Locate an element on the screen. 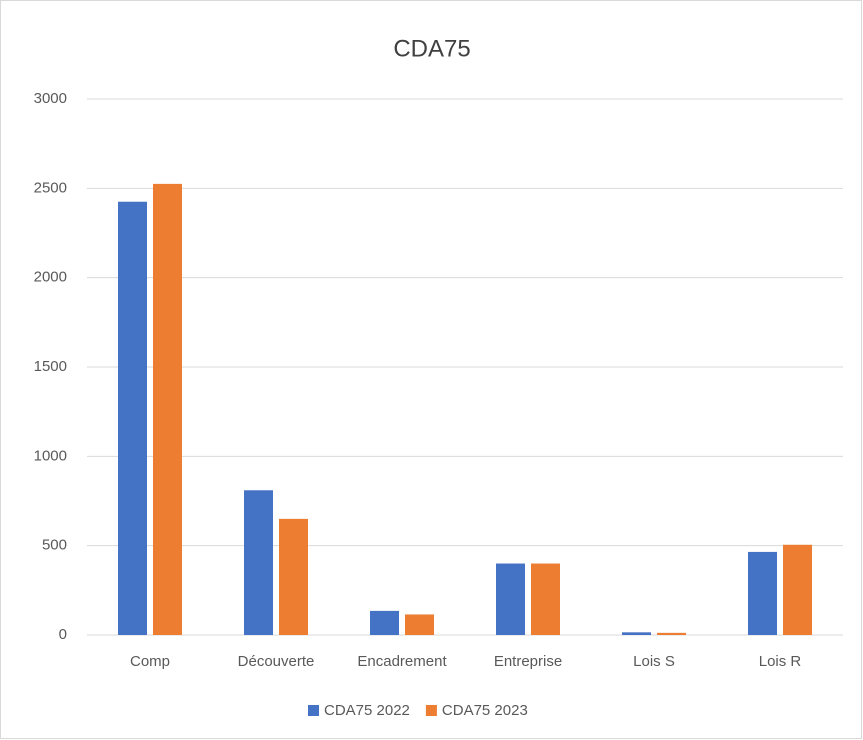 The width and height of the screenshot is (863, 740). x-tick-label: Entreprise is located at coordinates (528, 661).